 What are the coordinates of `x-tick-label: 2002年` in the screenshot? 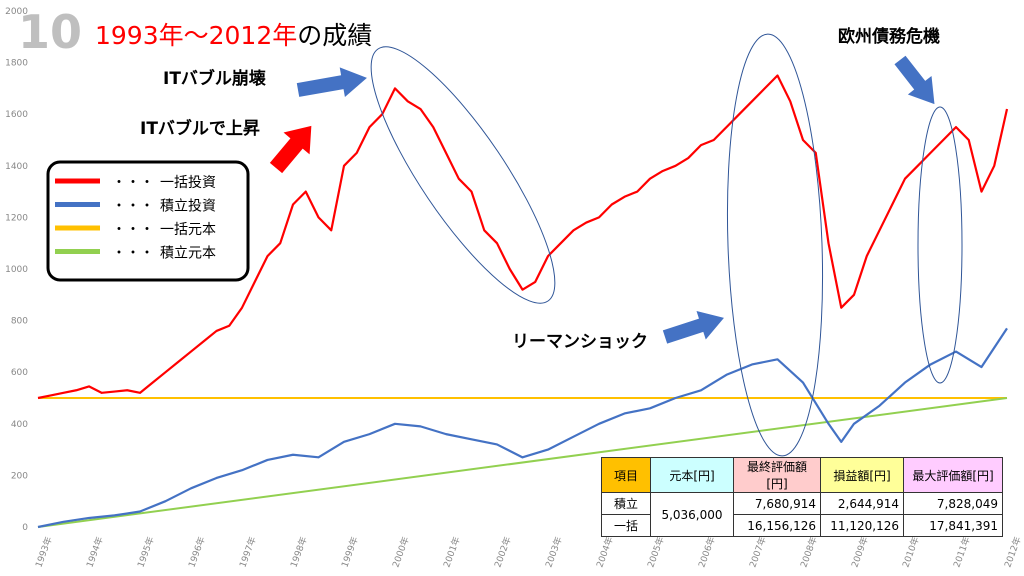 It's located at (503, 552).